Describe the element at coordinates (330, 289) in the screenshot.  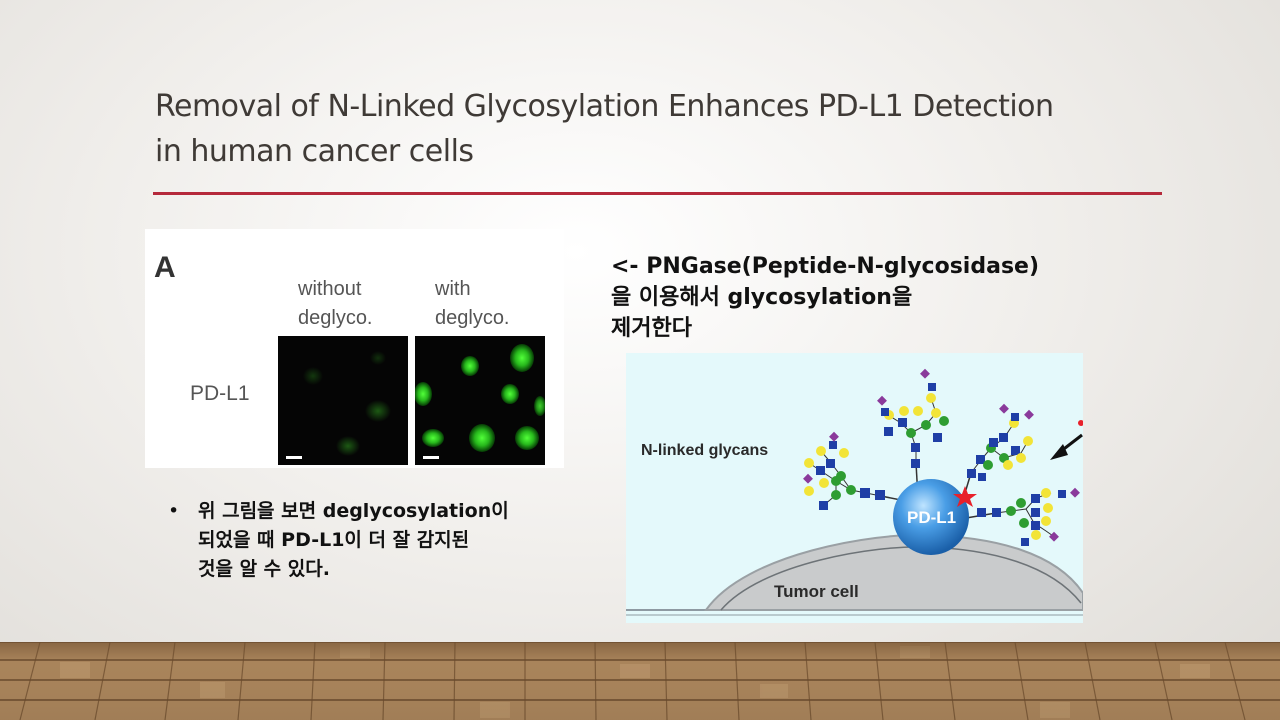
I see `column-label-without-line-1: without` at that location.